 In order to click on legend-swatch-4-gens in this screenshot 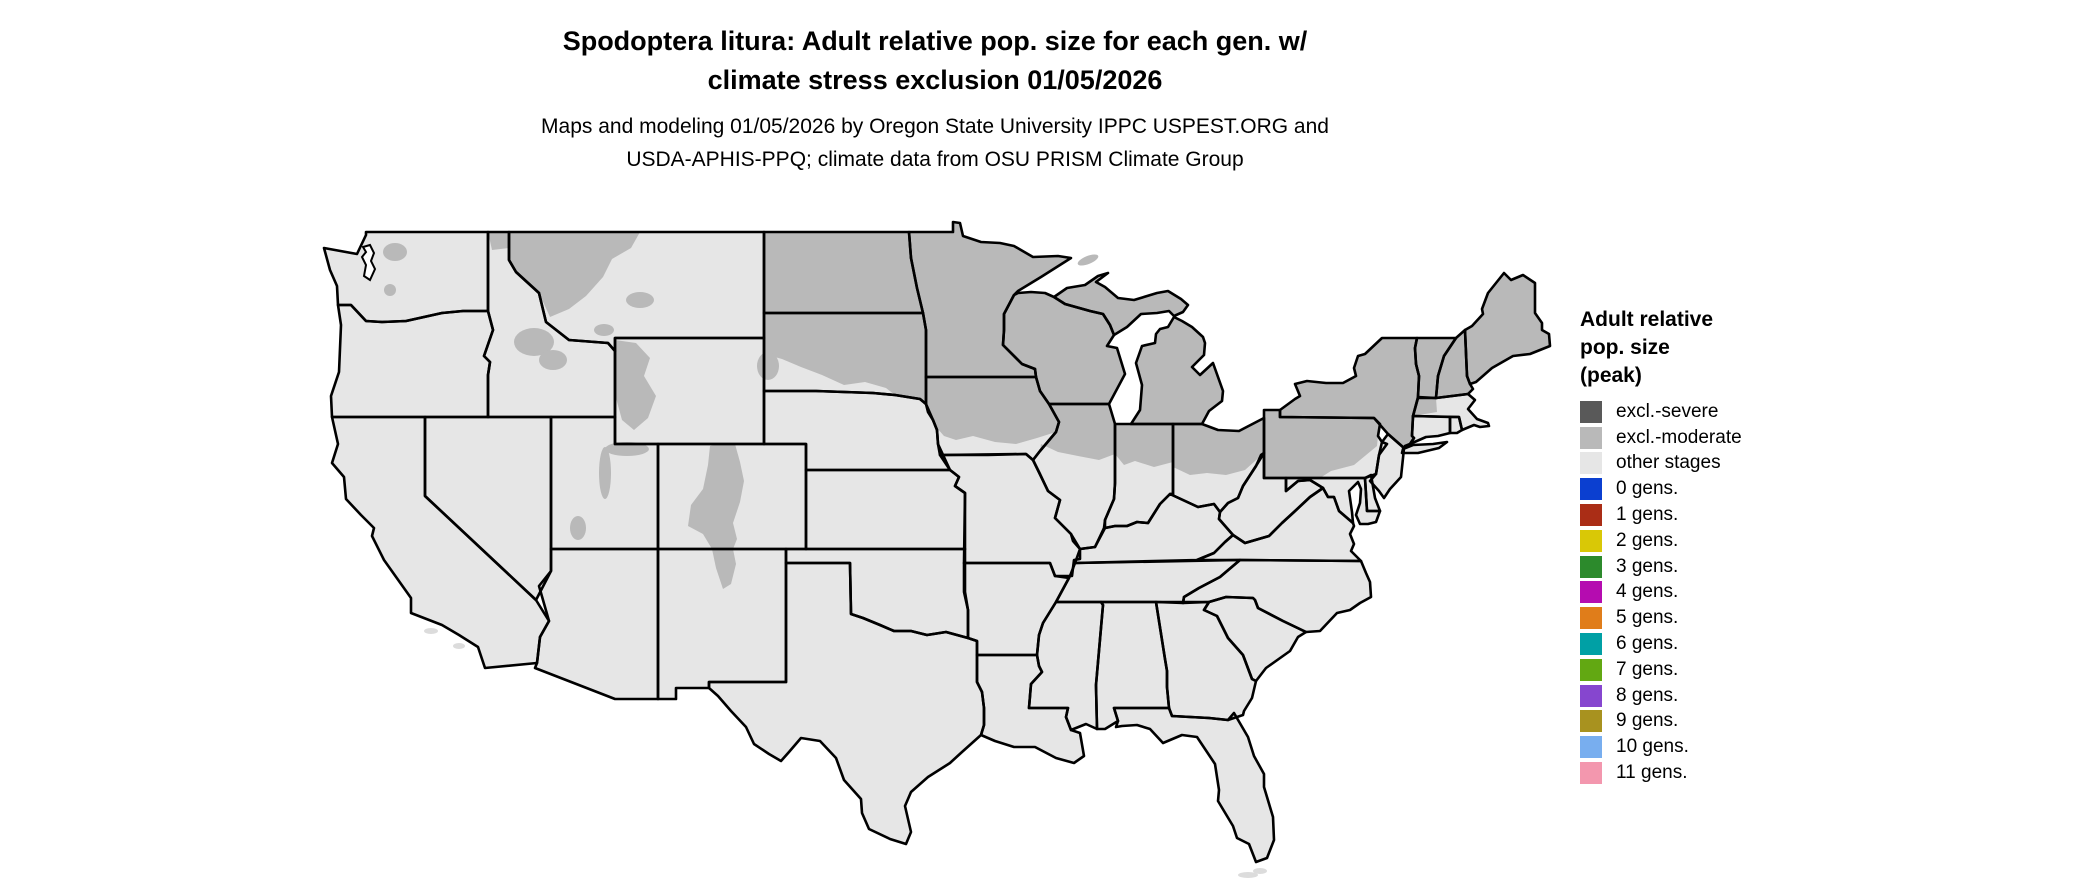, I will do `click(1591, 592)`.